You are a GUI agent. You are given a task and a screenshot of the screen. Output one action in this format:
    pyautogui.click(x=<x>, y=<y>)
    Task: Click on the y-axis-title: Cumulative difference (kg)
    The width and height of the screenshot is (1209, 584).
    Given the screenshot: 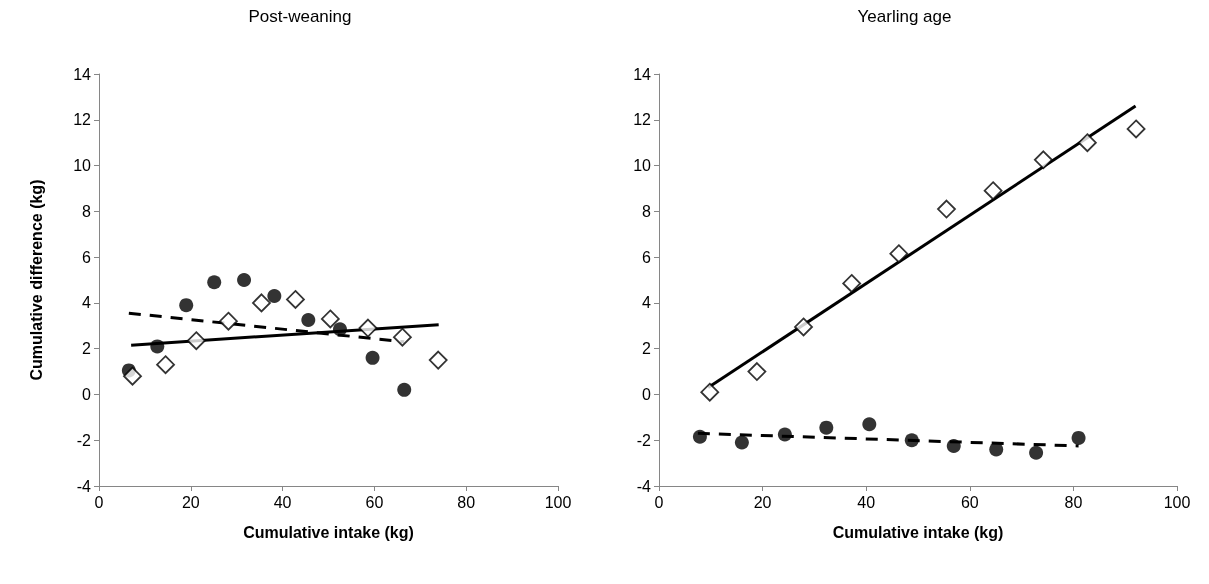 What is the action you would take?
    pyautogui.click(x=36, y=280)
    